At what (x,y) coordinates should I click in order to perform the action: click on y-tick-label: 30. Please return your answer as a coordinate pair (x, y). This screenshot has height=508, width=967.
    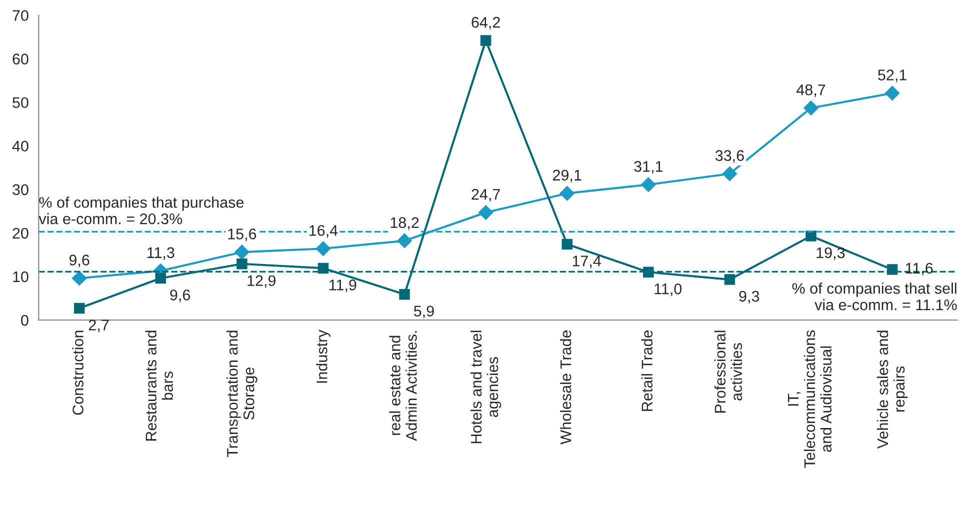
    Looking at the image, I should click on (20, 190).